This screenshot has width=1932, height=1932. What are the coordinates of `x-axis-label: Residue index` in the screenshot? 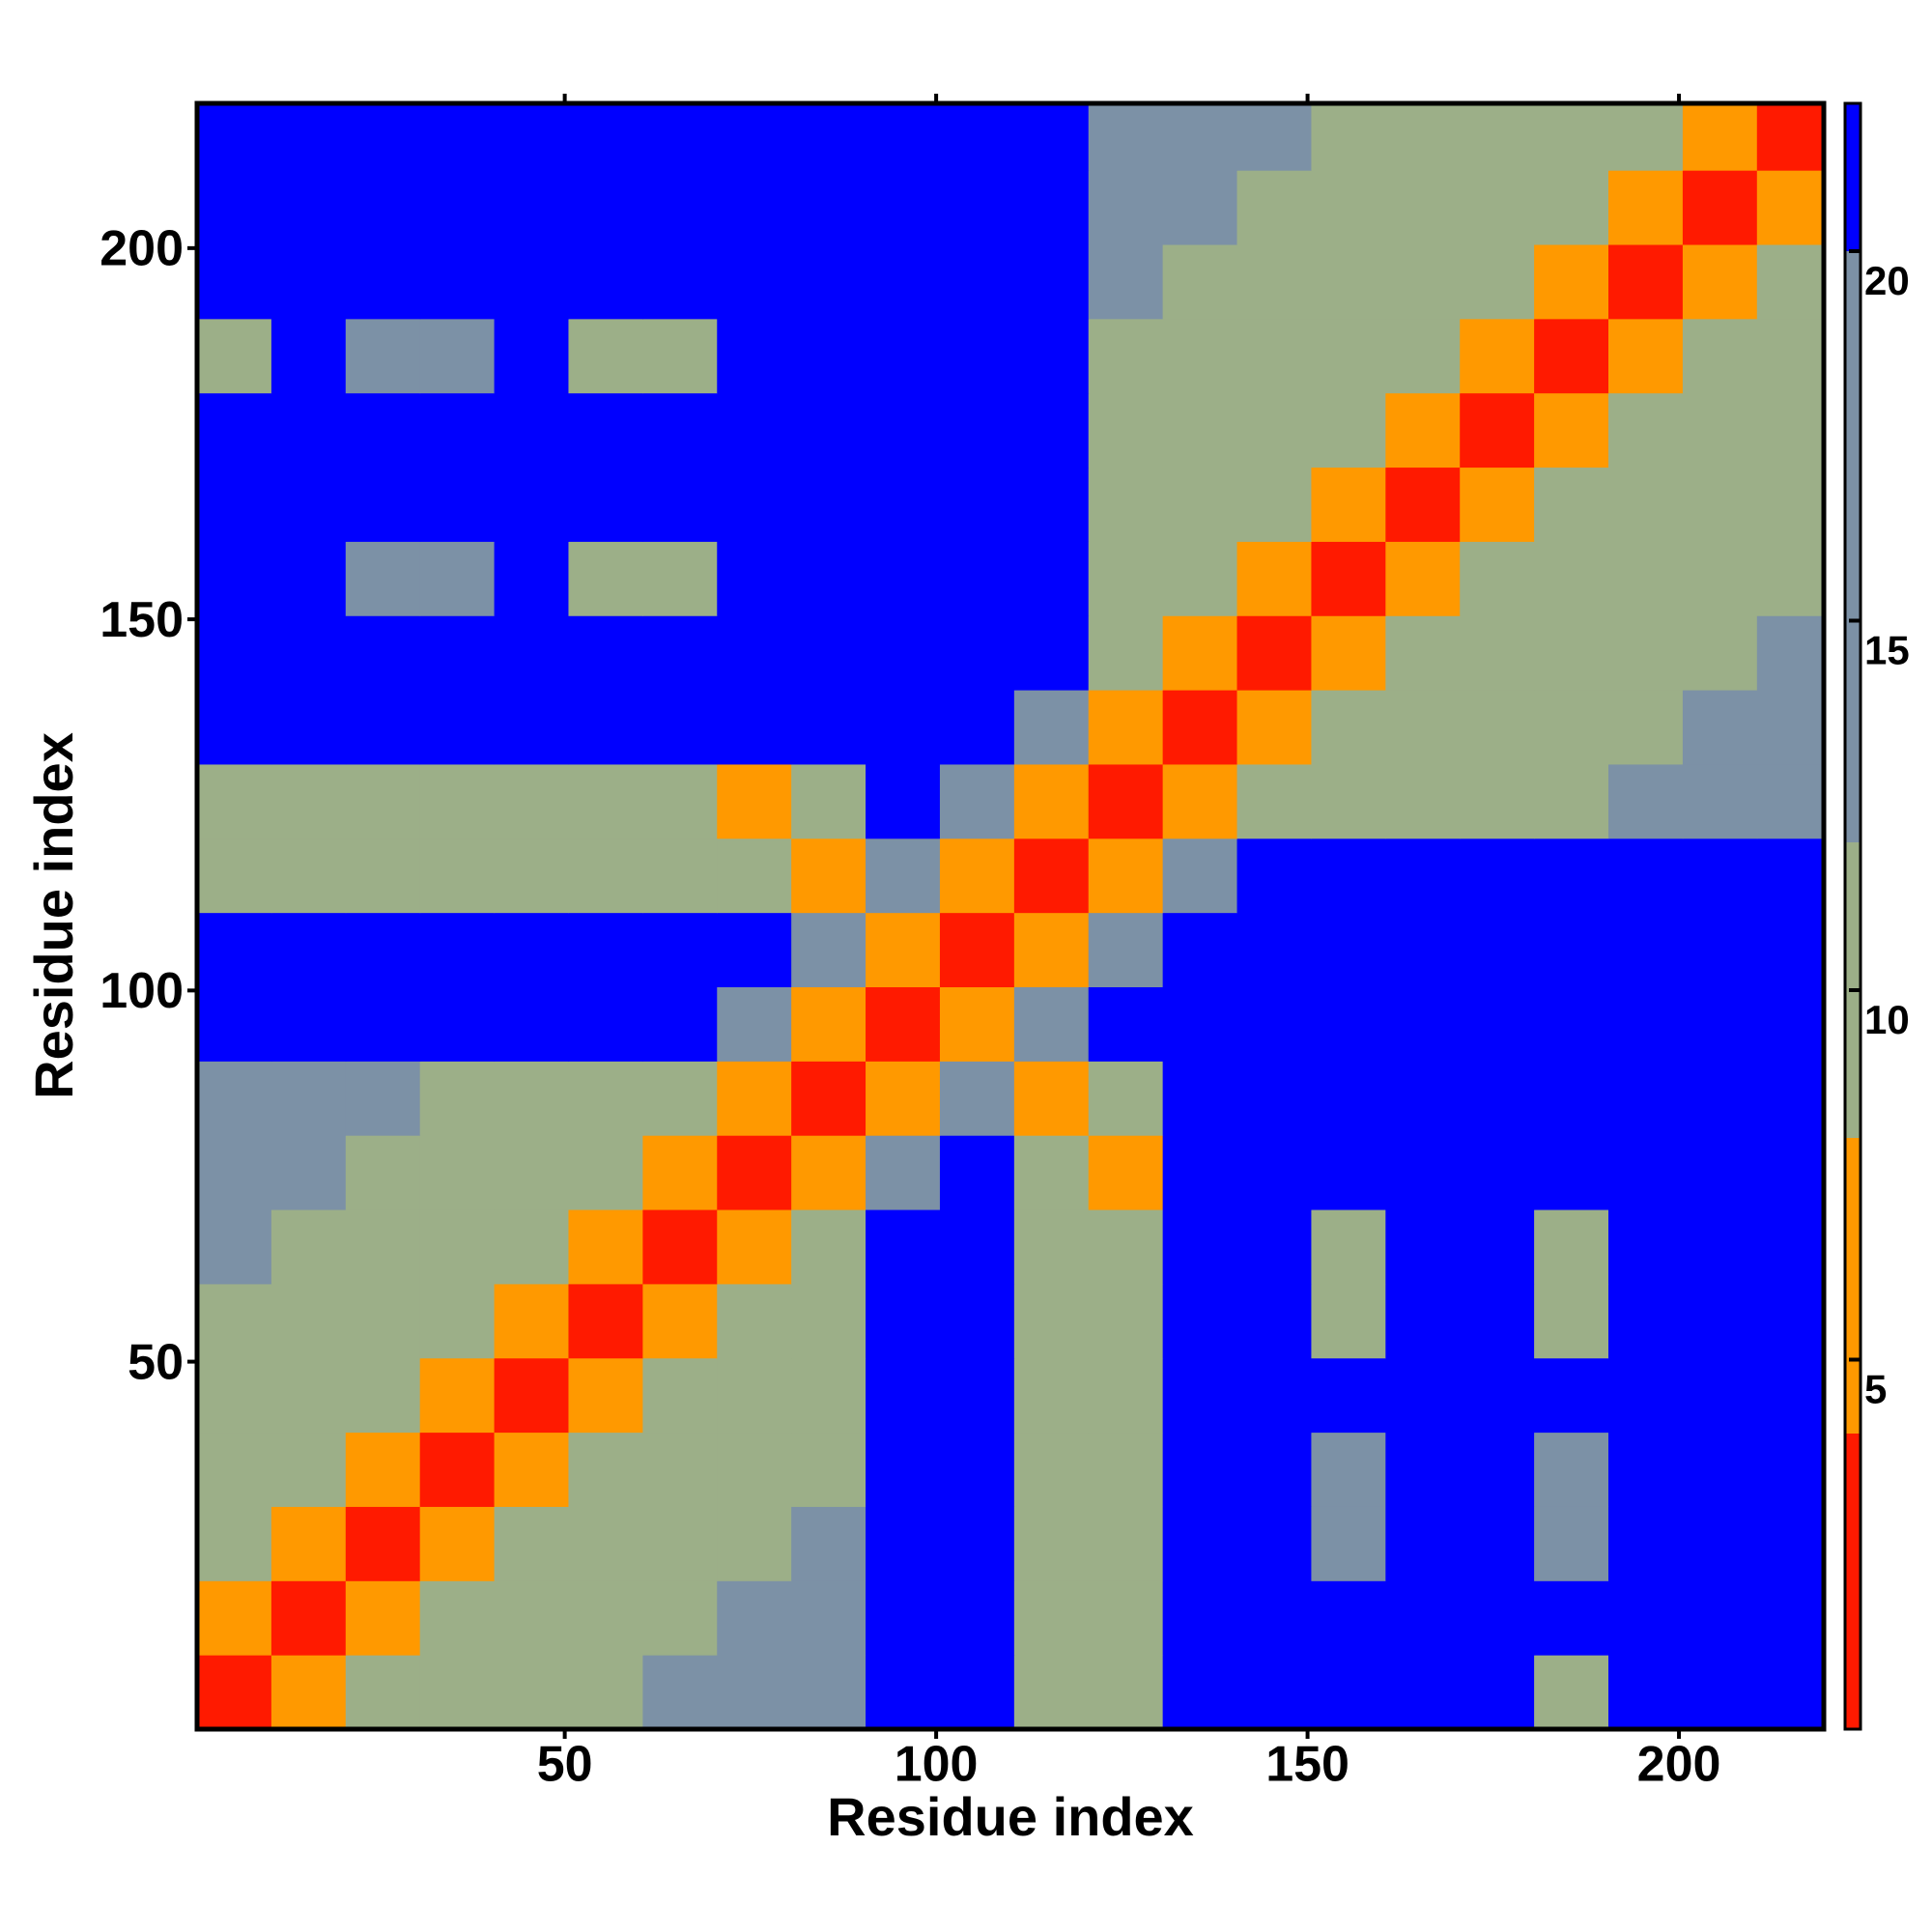 It's located at (1011, 1816).